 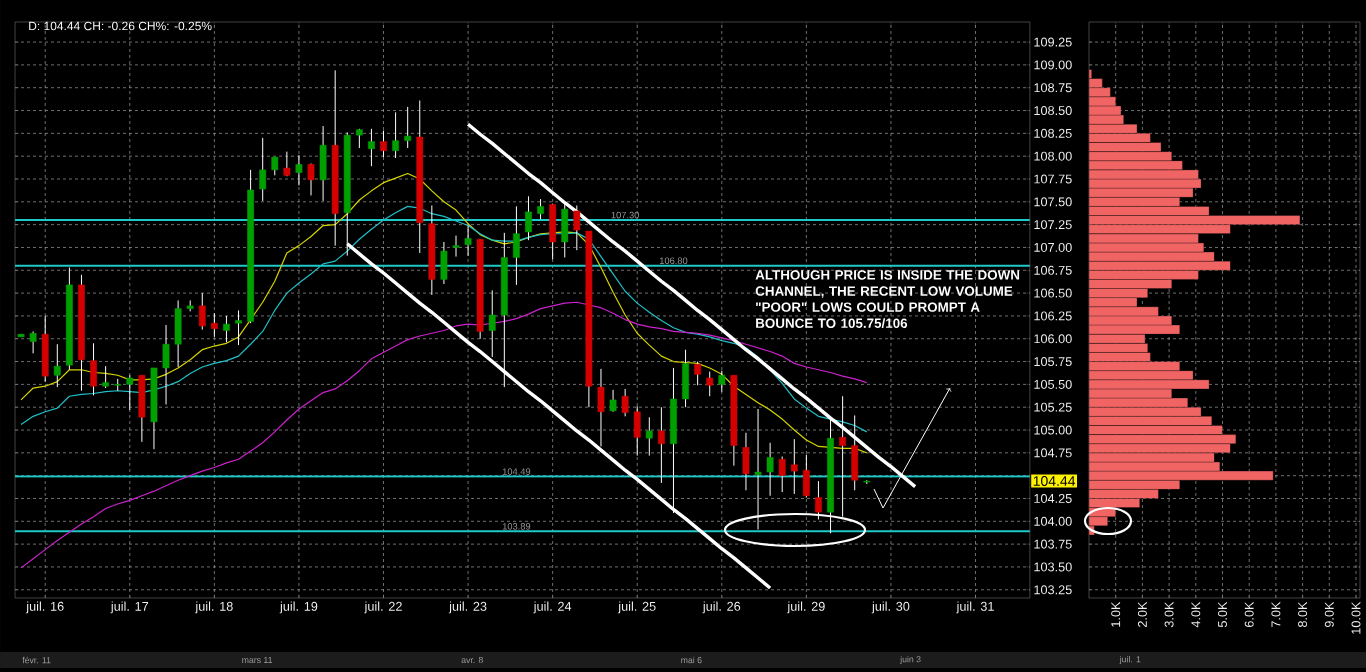 What do you see at coordinates (1053, 65) in the screenshot?
I see `y-tick-label: 109.00` at bounding box center [1053, 65].